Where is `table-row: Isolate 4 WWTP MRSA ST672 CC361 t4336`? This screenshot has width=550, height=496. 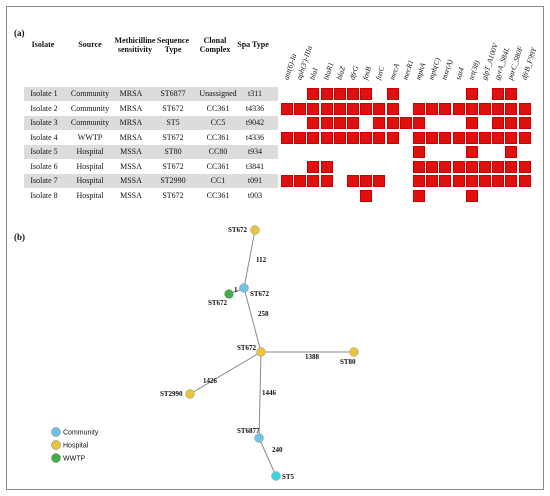 table-row: Isolate 4 WWTP MRSA ST672 CC361 t4336 is located at coordinates (151, 138).